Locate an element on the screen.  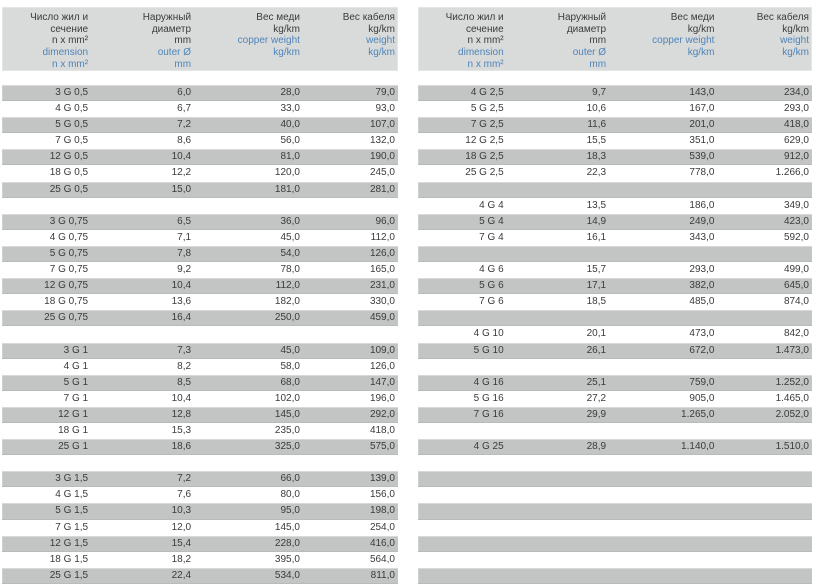
cell-dimension: 5 G 1 is located at coordinates (76, 382).